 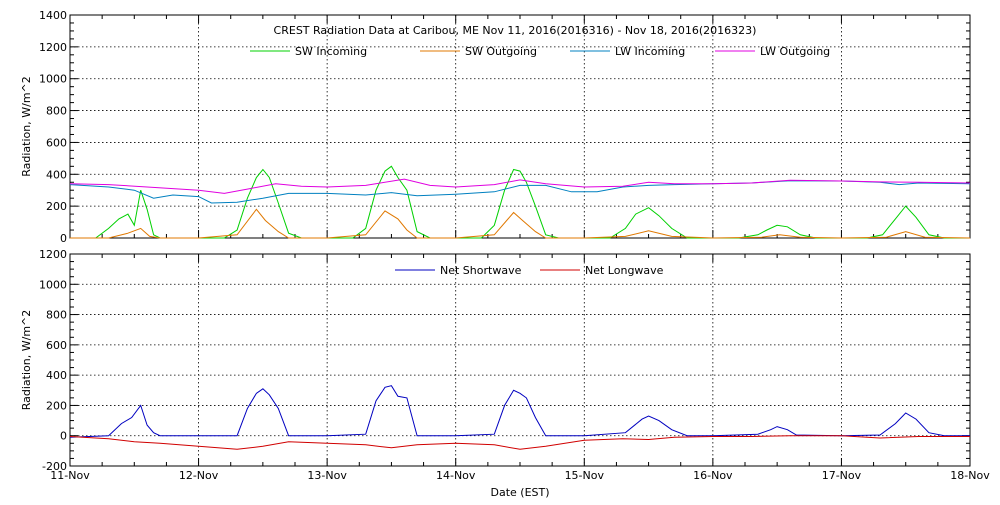 I want to click on series-line-net-longwave, so click(x=519, y=442).